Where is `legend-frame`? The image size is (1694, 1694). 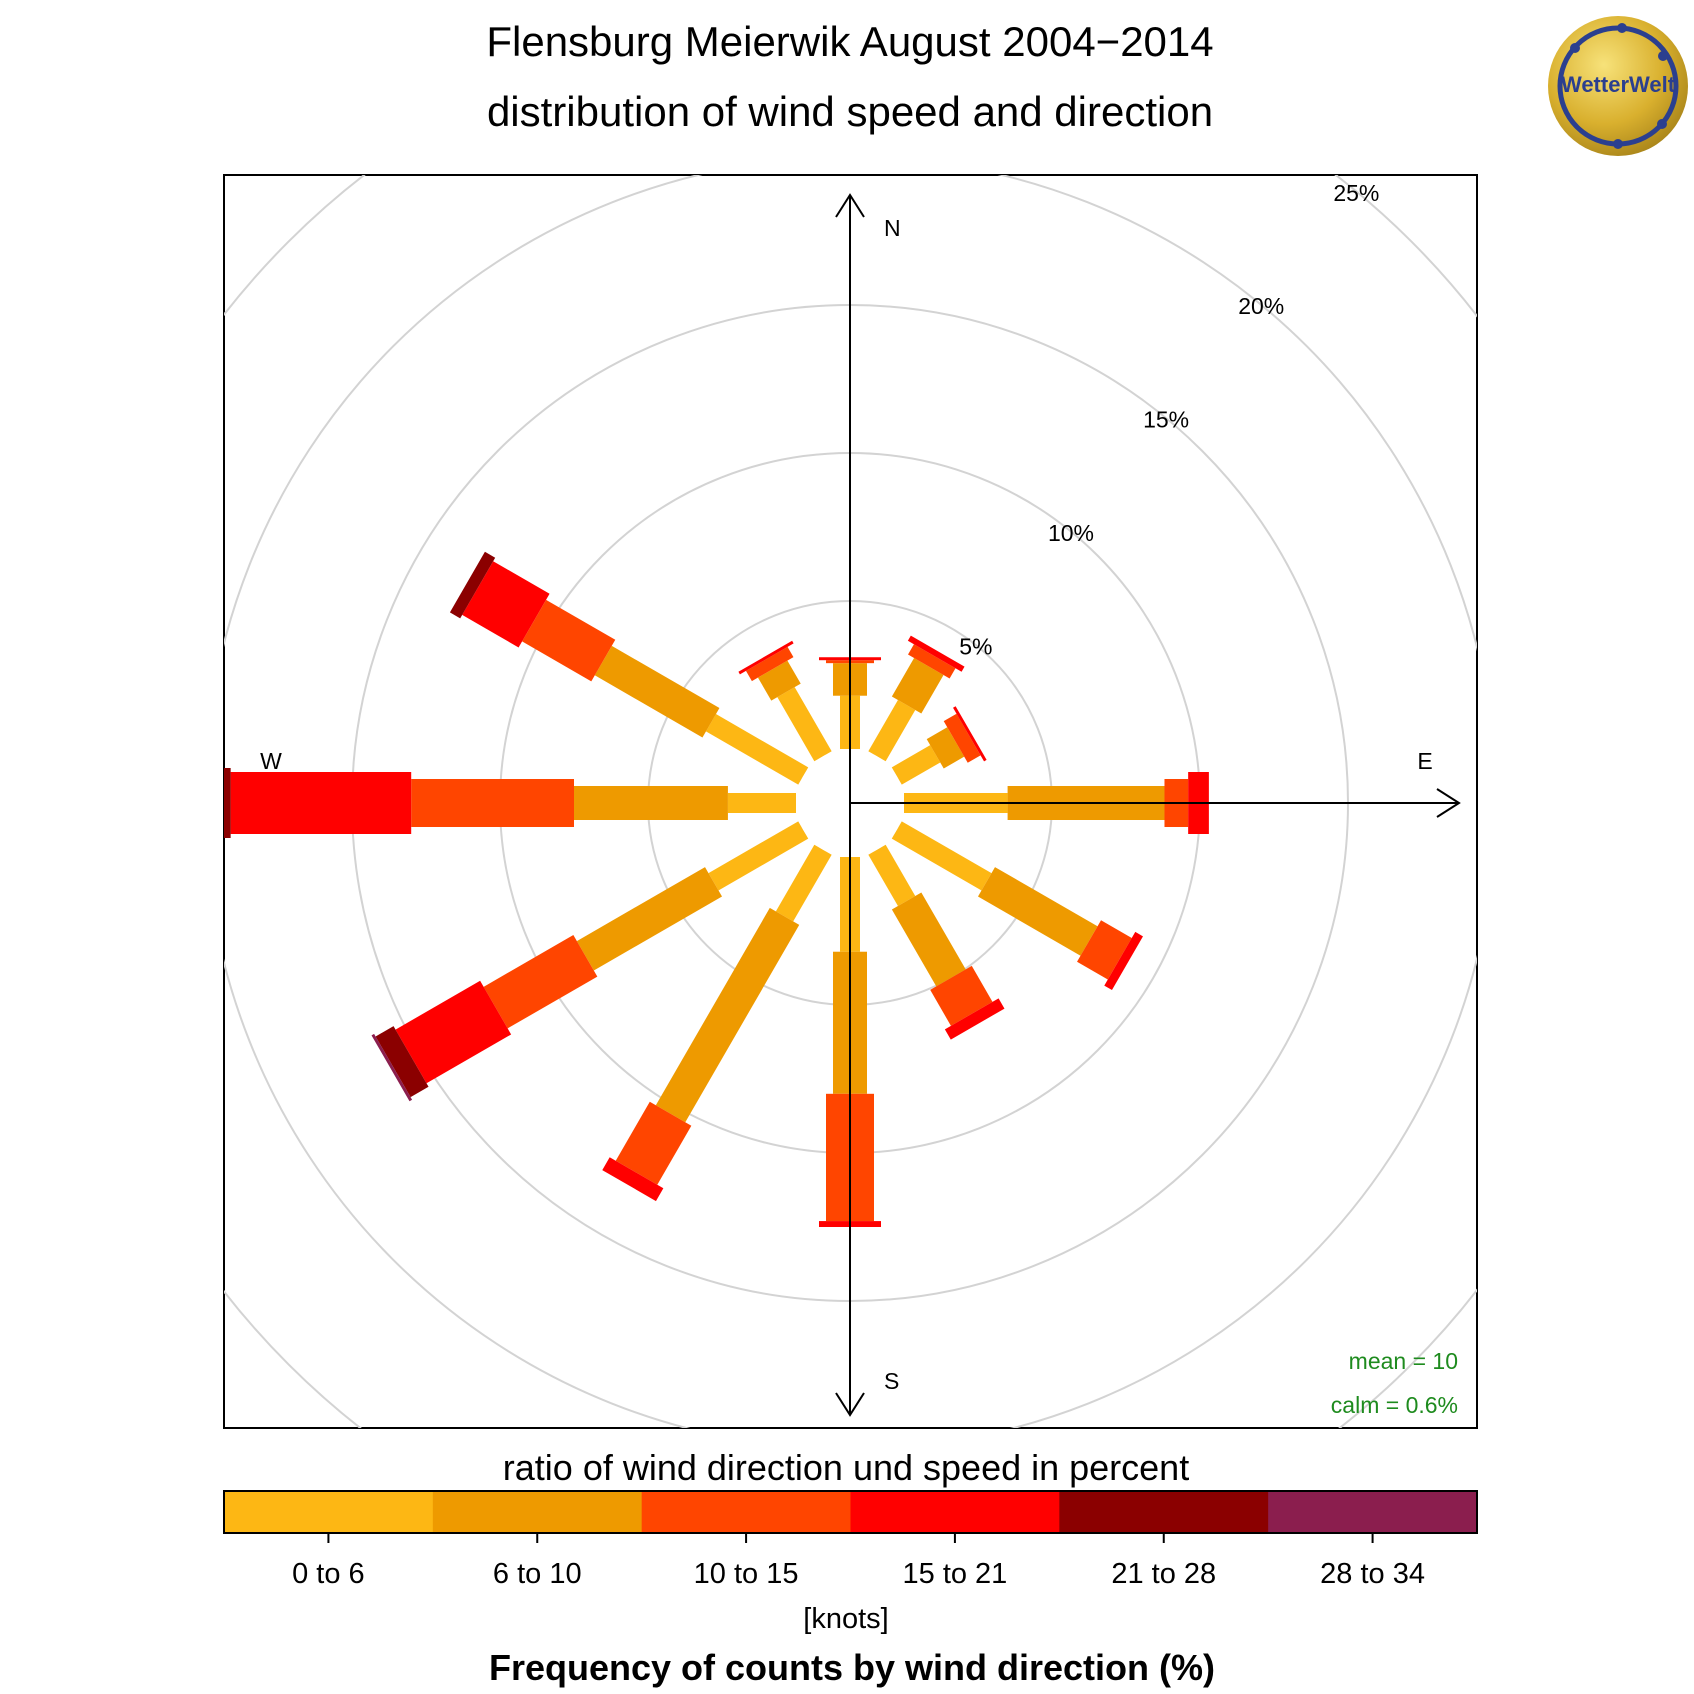 legend-frame is located at coordinates (850, 1512).